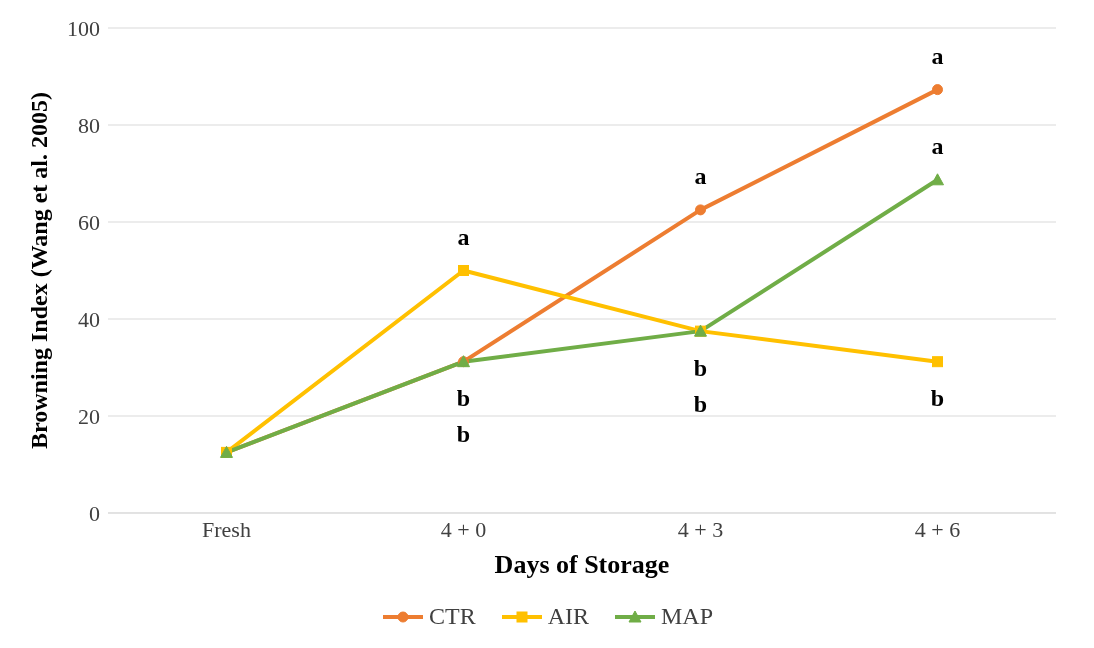 The height and width of the screenshot is (648, 1094). I want to click on x-tick-label: 4 + 3, so click(700, 529).